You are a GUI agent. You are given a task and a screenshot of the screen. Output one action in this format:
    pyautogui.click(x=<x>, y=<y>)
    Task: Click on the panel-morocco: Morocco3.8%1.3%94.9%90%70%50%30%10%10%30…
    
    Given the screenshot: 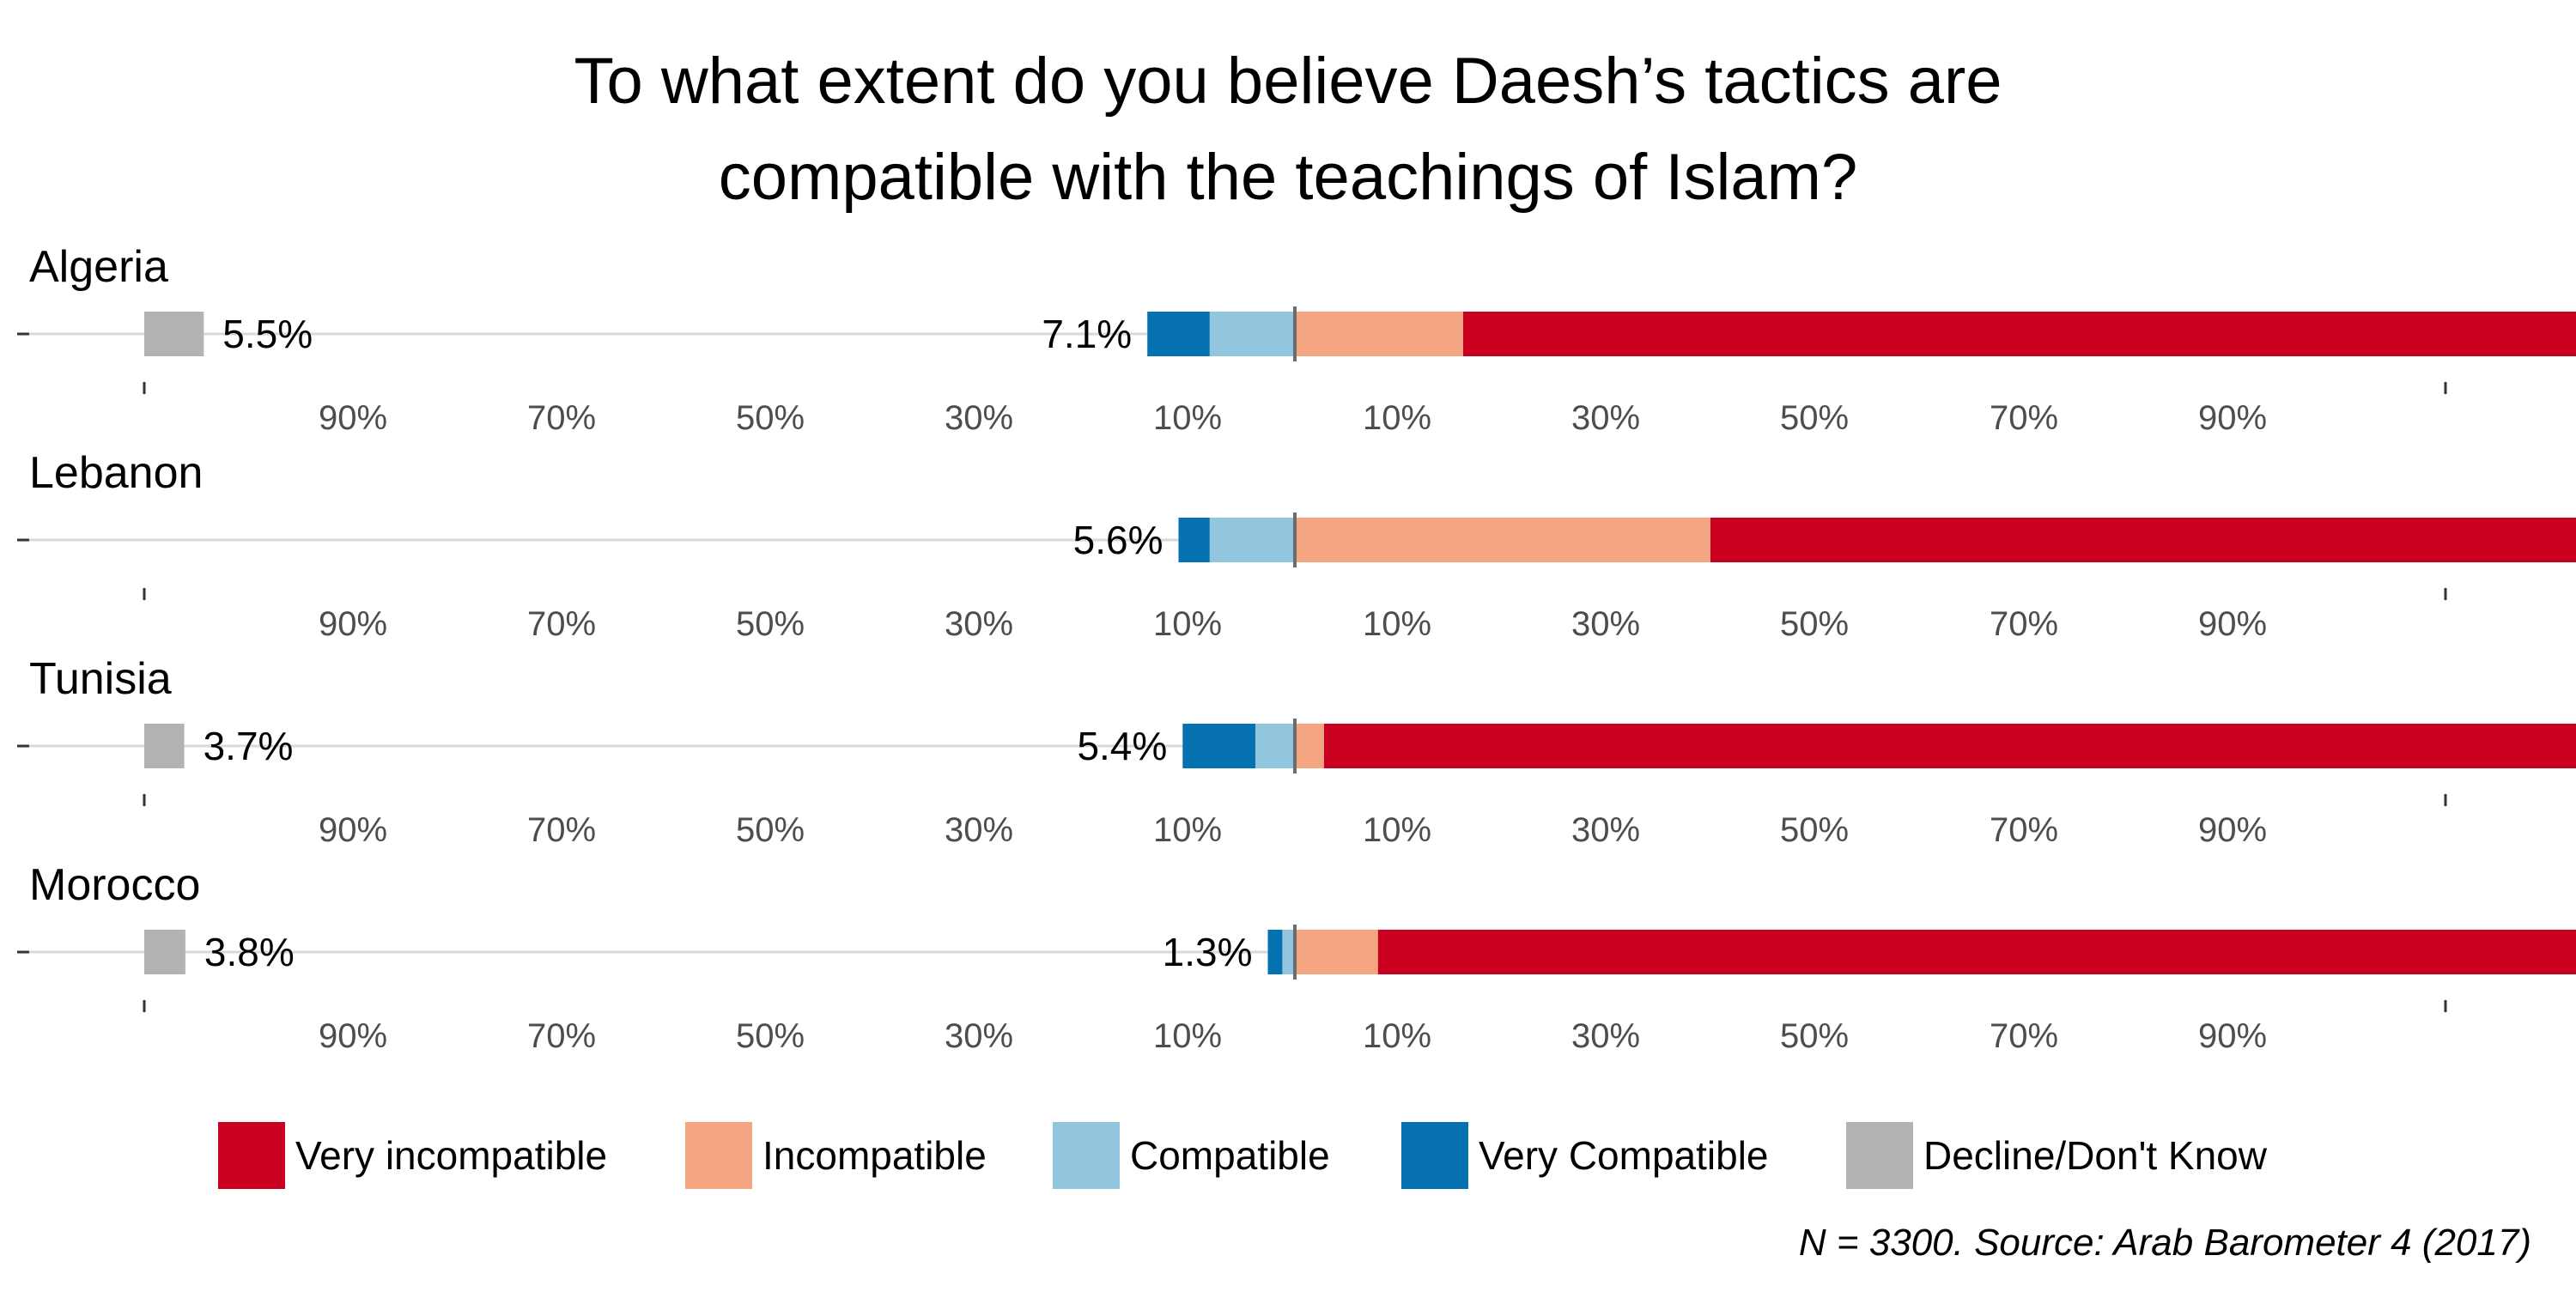 What is the action you would take?
    pyautogui.click(x=1297, y=958)
    